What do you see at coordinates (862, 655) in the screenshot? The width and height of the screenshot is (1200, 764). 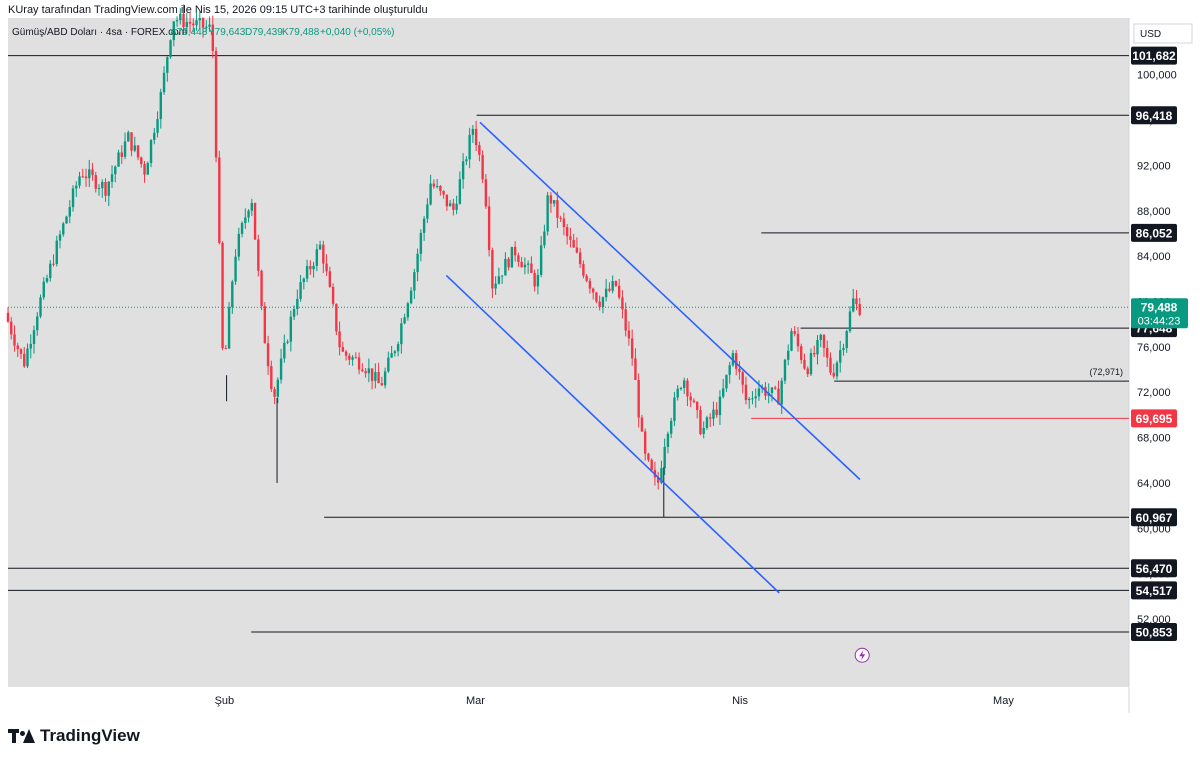 I see `annotation-icons` at bounding box center [862, 655].